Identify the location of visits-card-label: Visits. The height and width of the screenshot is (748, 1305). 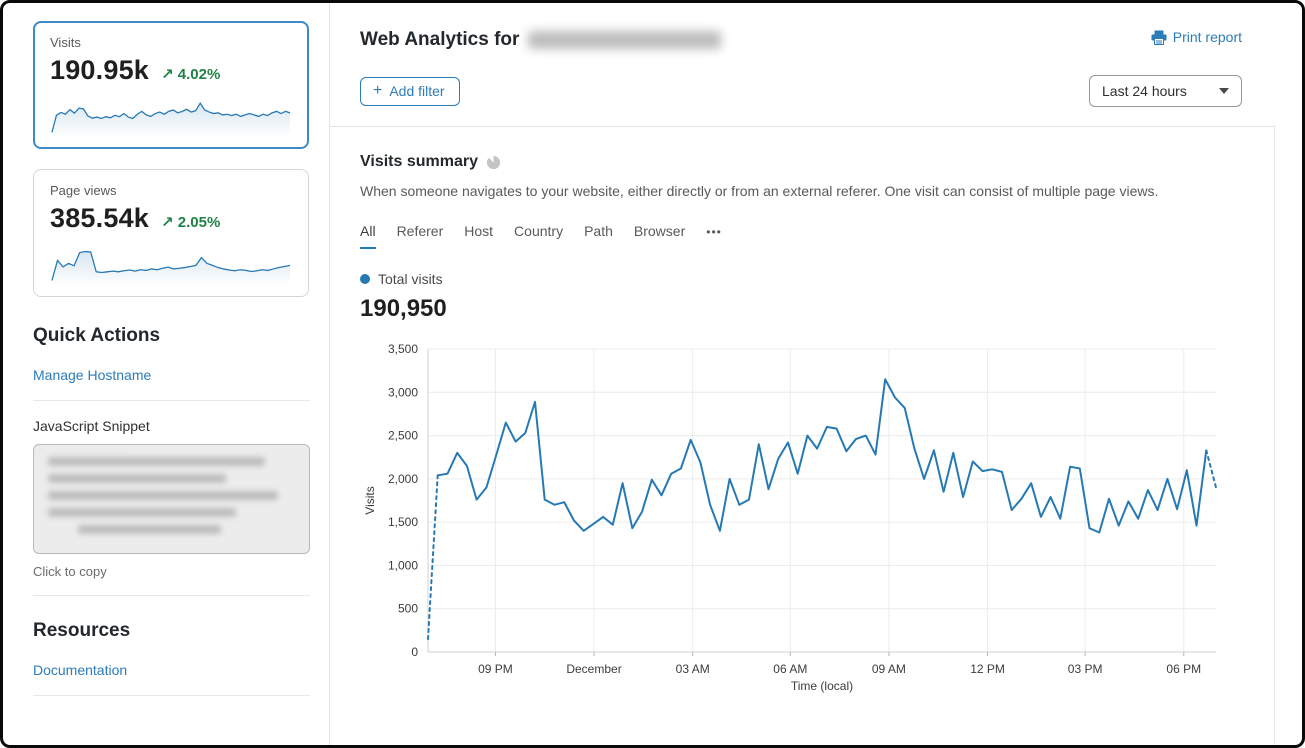
(65, 42).